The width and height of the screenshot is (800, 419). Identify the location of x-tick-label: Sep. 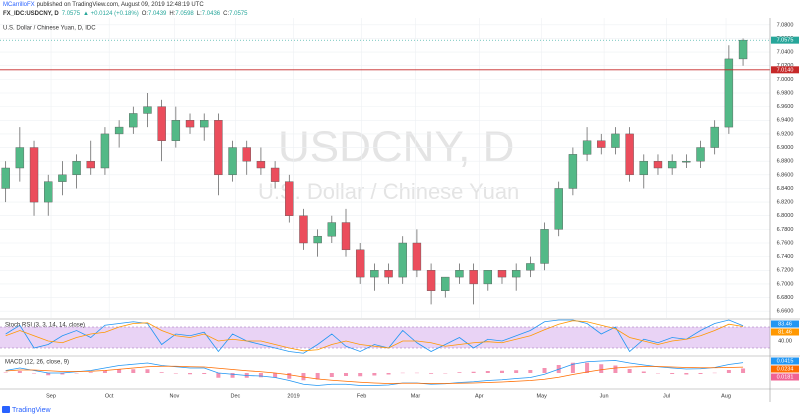
(51, 396).